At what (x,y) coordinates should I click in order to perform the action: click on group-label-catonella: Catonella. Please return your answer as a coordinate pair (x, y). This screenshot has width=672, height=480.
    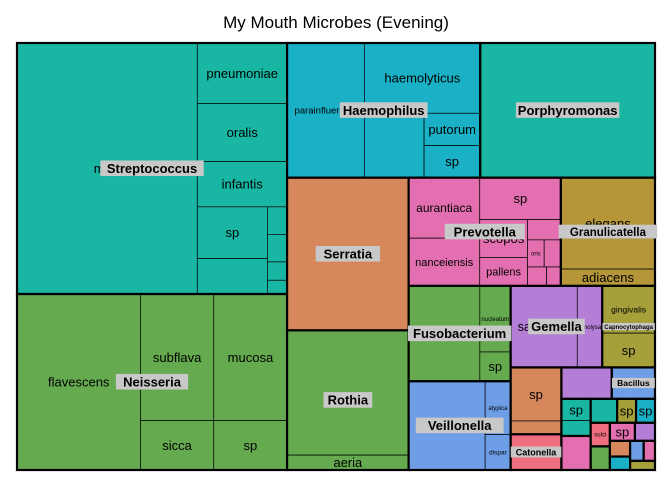
    Looking at the image, I should click on (537, 452).